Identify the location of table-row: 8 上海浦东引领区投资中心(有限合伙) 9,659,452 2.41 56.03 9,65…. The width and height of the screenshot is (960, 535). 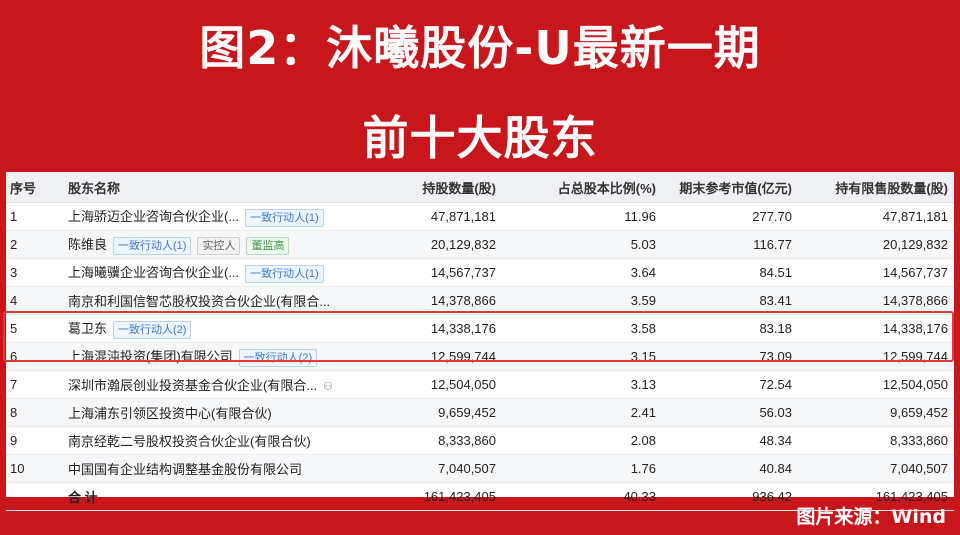
(480, 412).